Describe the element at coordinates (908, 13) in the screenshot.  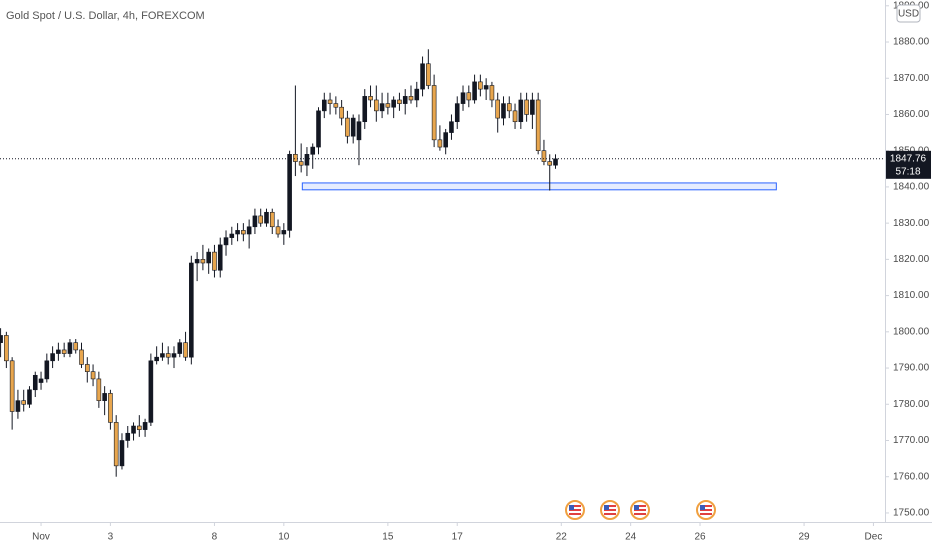
I see `currency-badge` at that location.